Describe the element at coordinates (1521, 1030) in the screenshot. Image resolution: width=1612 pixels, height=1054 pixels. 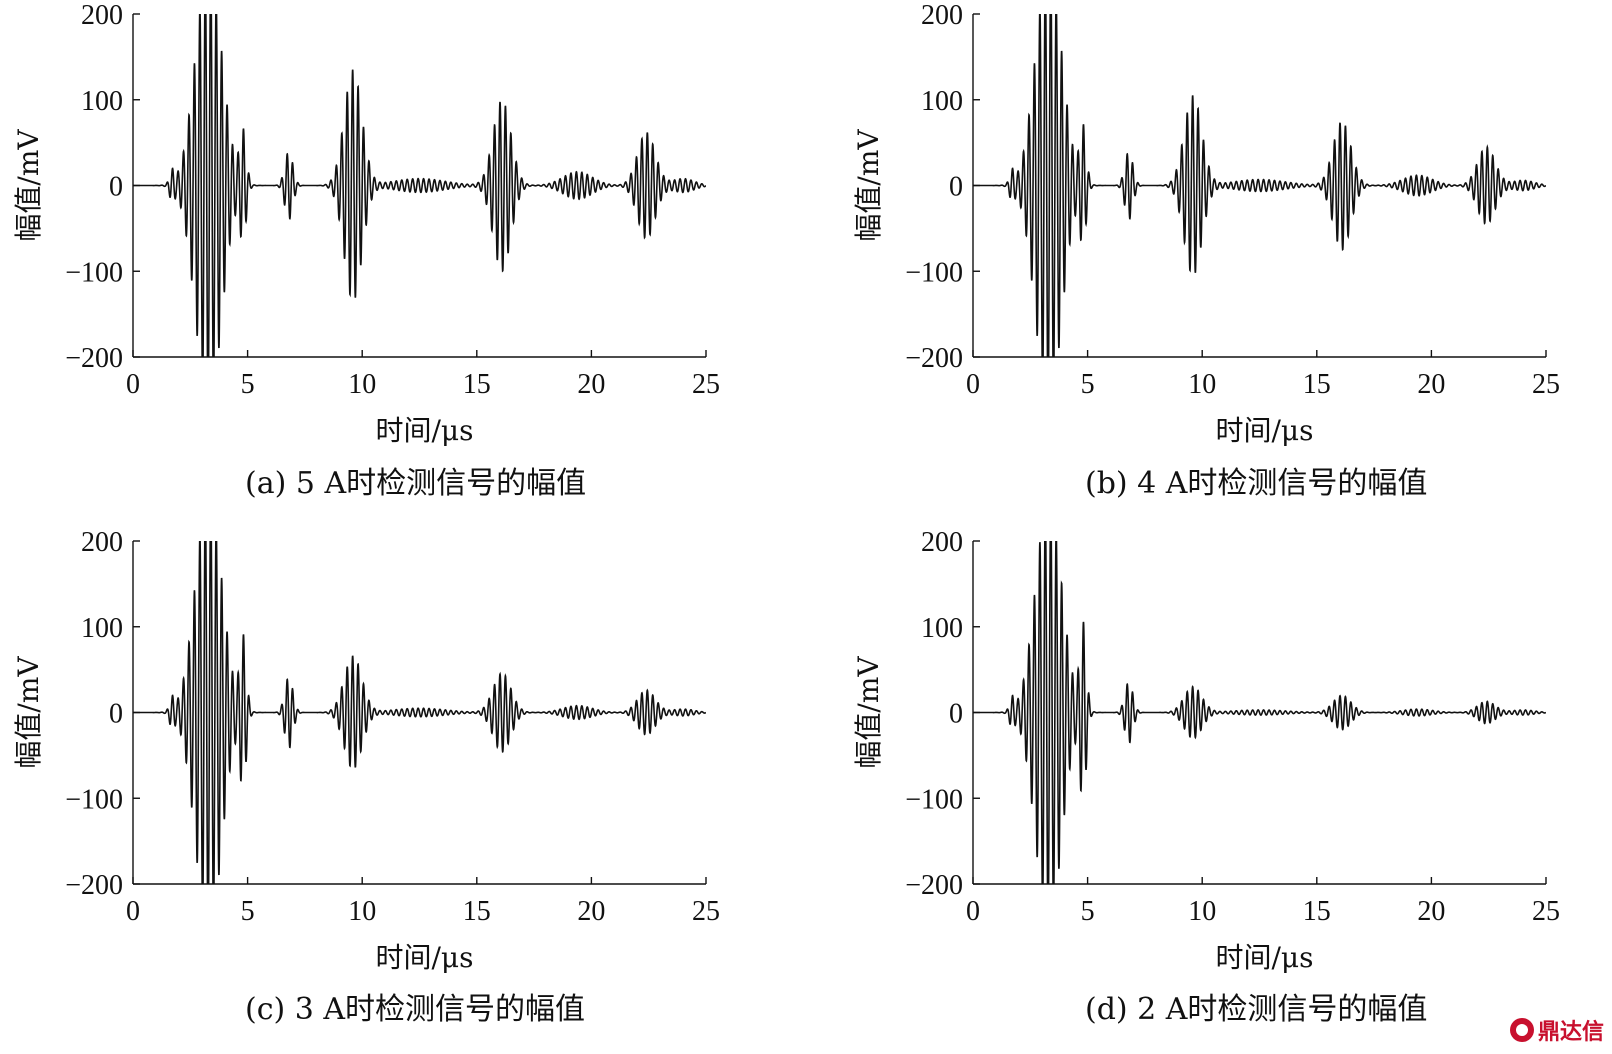
I see `logo-circle-icon` at that location.